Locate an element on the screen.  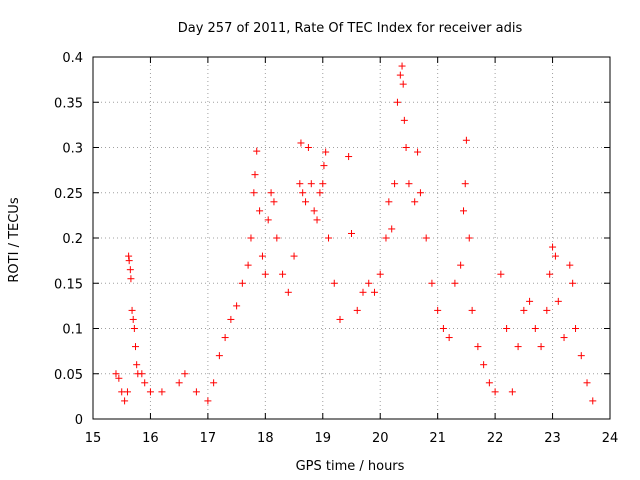
x-tick-label: 17 is located at coordinates (208, 438).